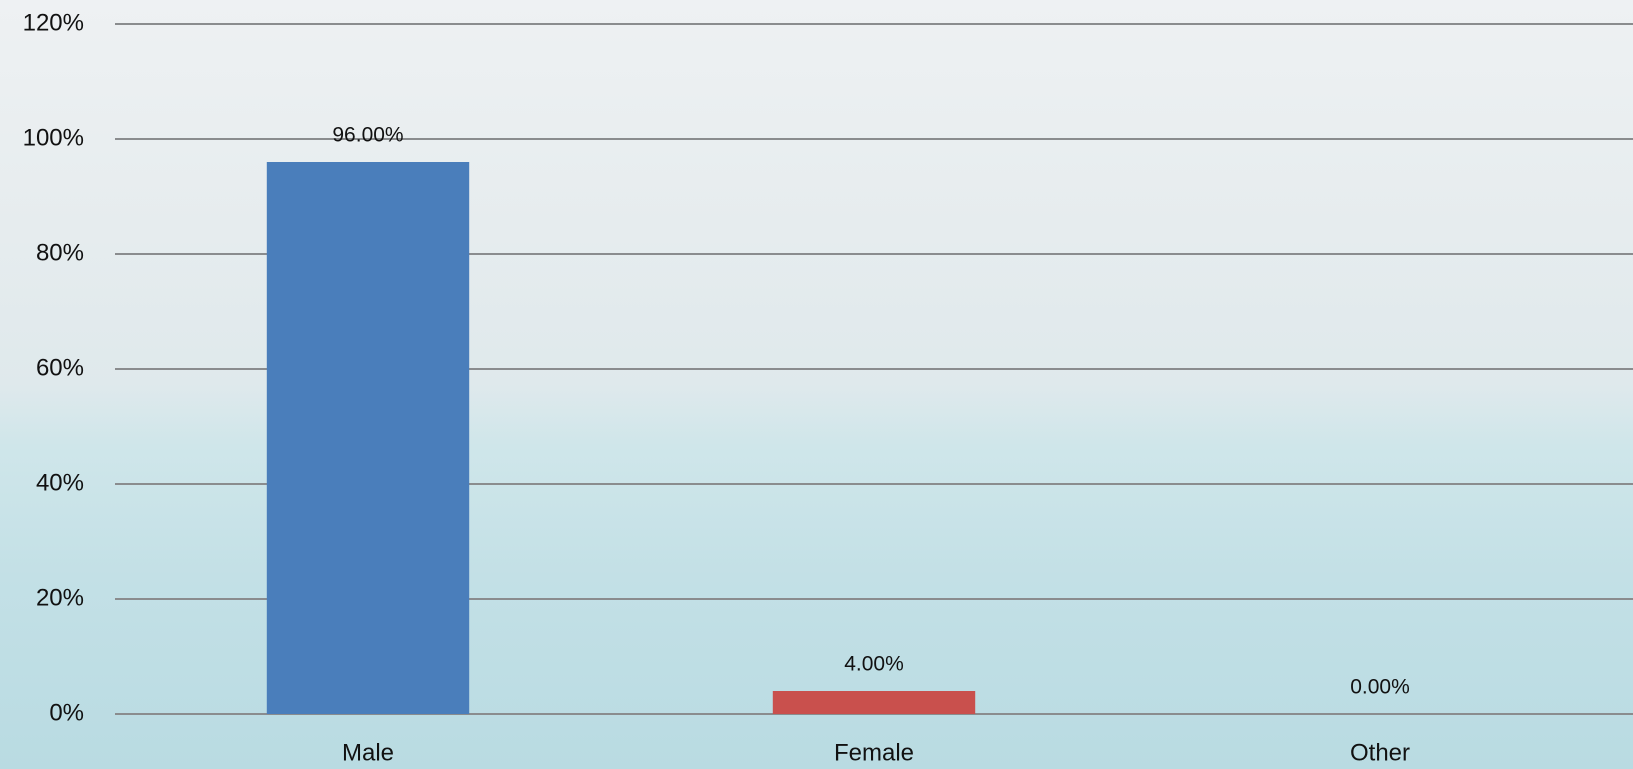 The image size is (1633, 769). I want to click on x-tick-label: Other, so click(1380, 752).